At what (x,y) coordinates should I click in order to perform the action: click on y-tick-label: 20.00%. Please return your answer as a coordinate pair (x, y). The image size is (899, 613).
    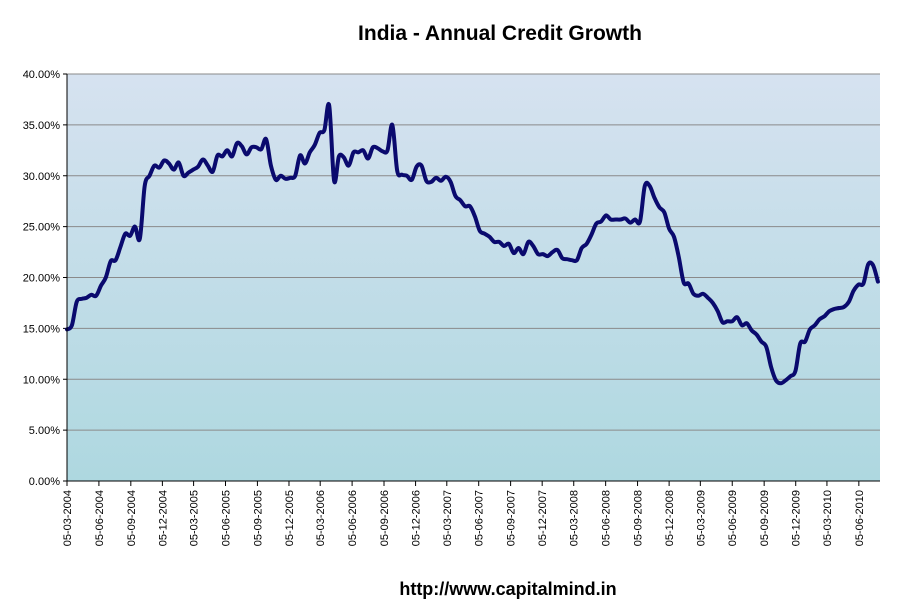
    Looking at the image, I should click on (42, 279).